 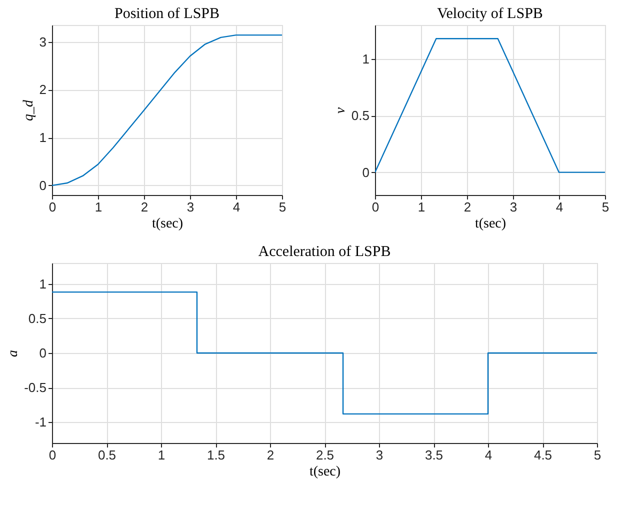 I want to click on y-axis-title: a, so click(x=14, y=353).